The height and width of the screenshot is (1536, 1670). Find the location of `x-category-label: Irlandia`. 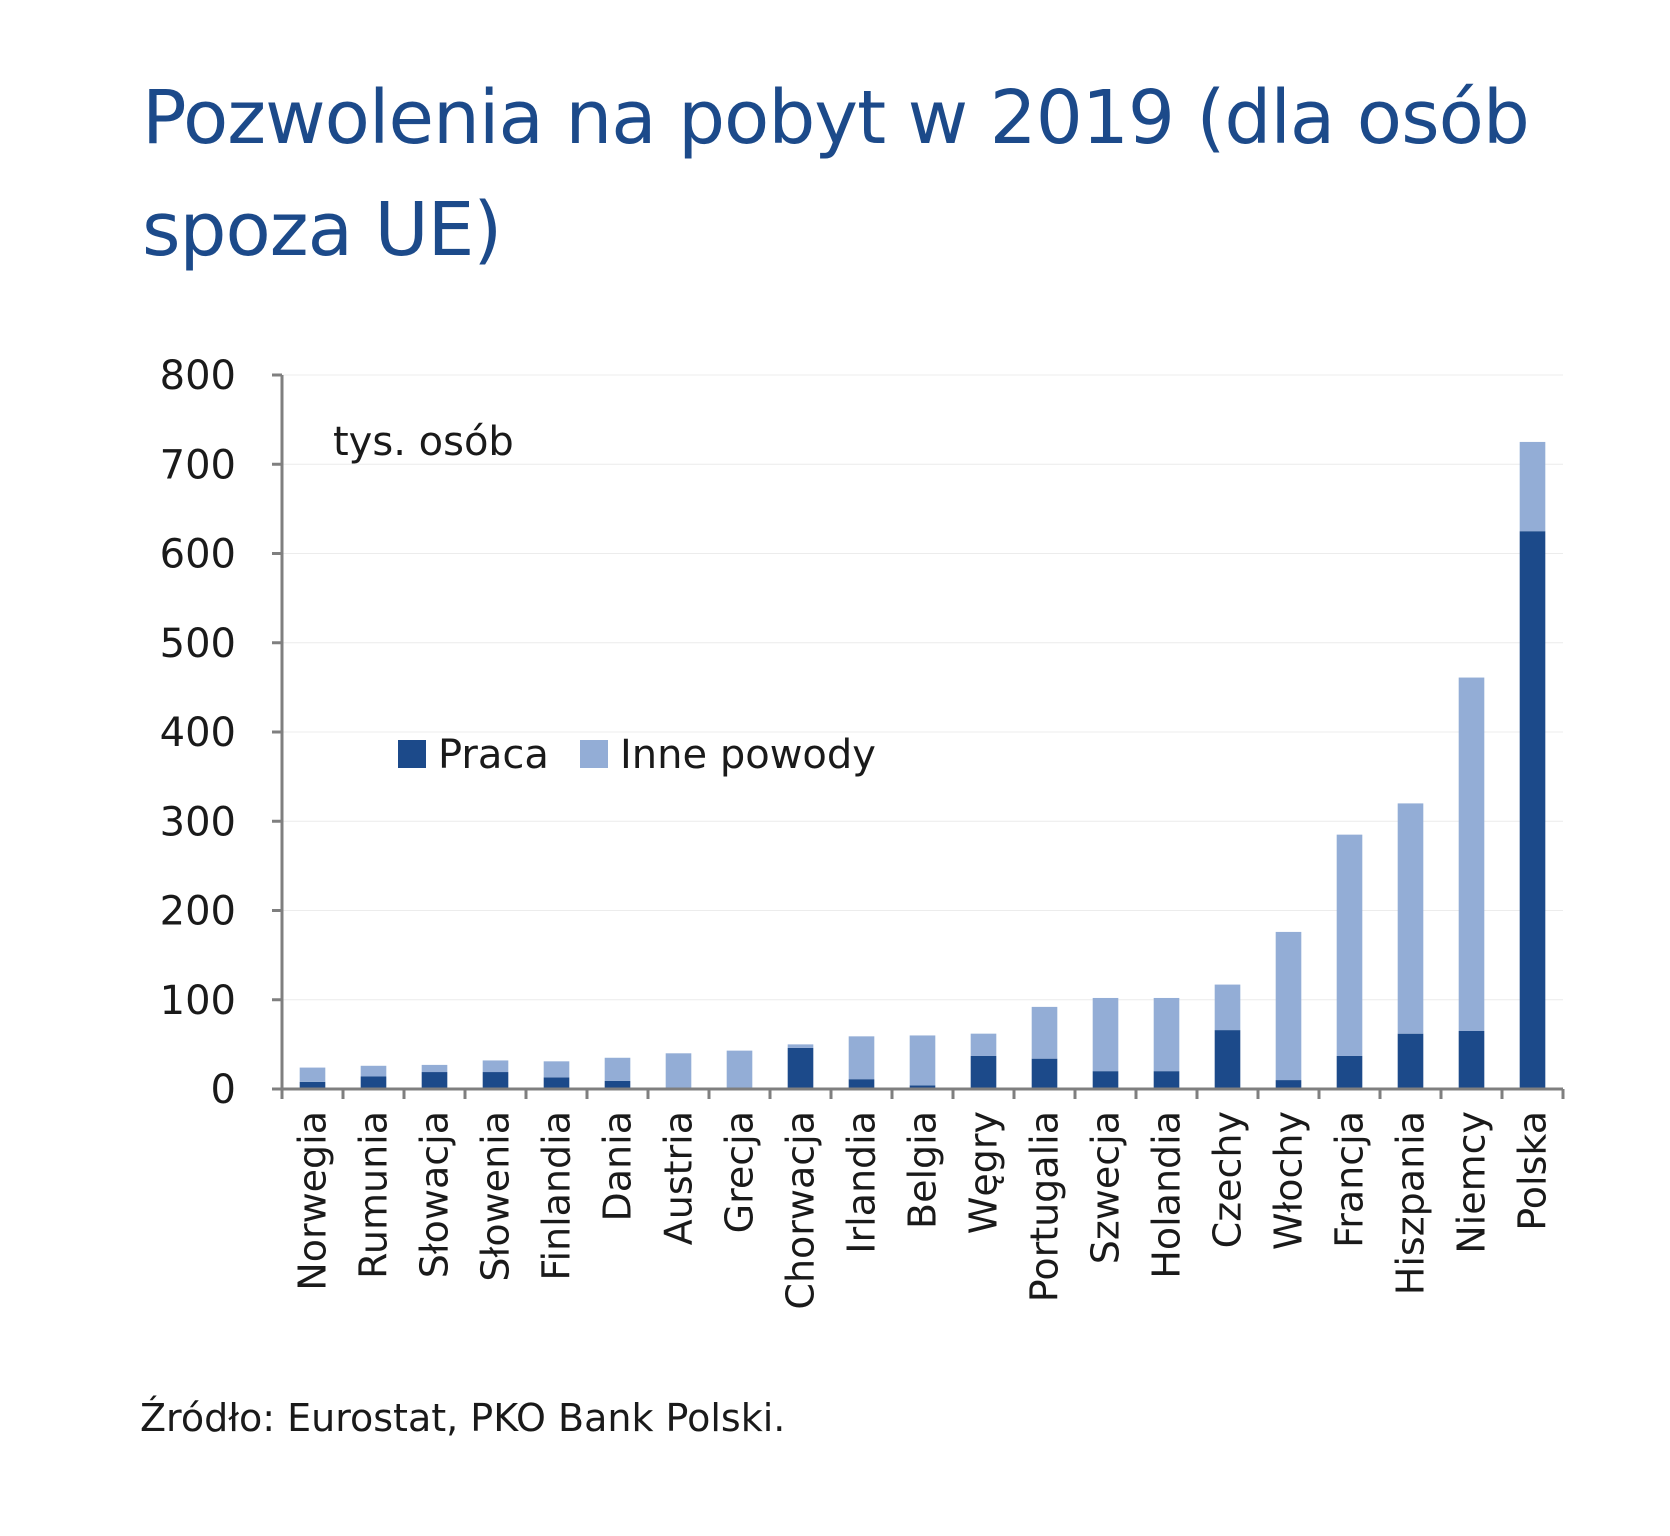

x-category-label: Irlandia is located at coordinates (862, 1182).